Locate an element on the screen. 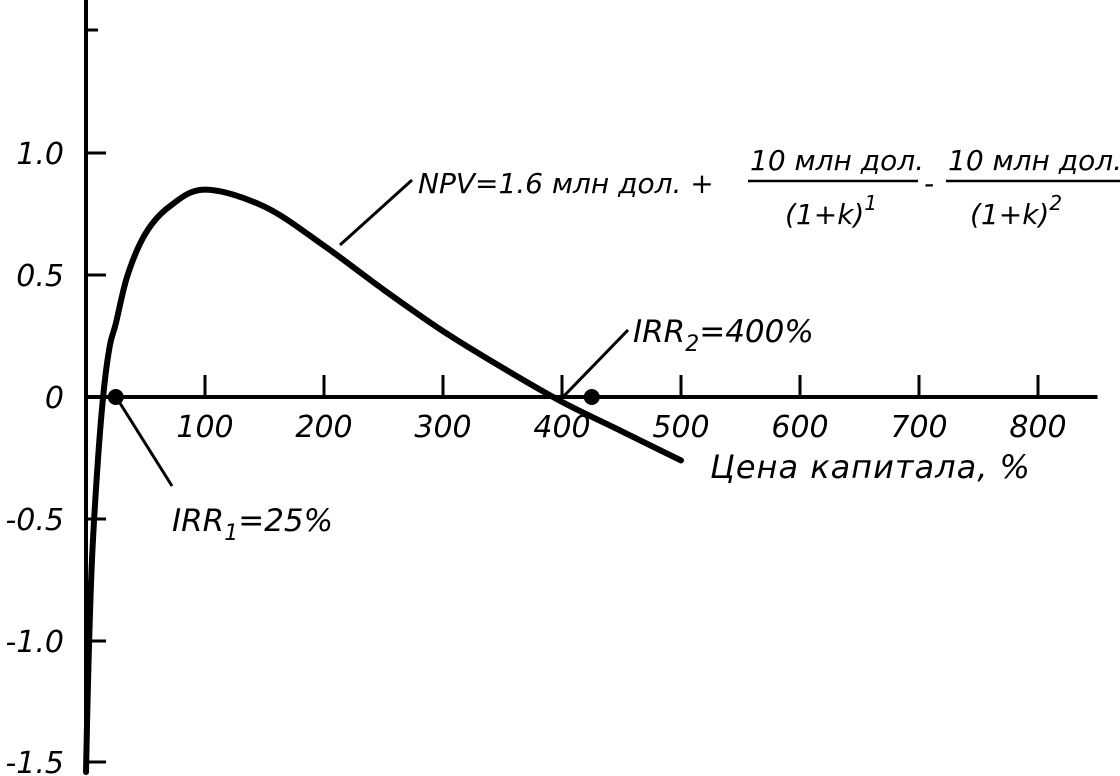  y-tick-label: -0.5 is located at coordinates (34, 520).